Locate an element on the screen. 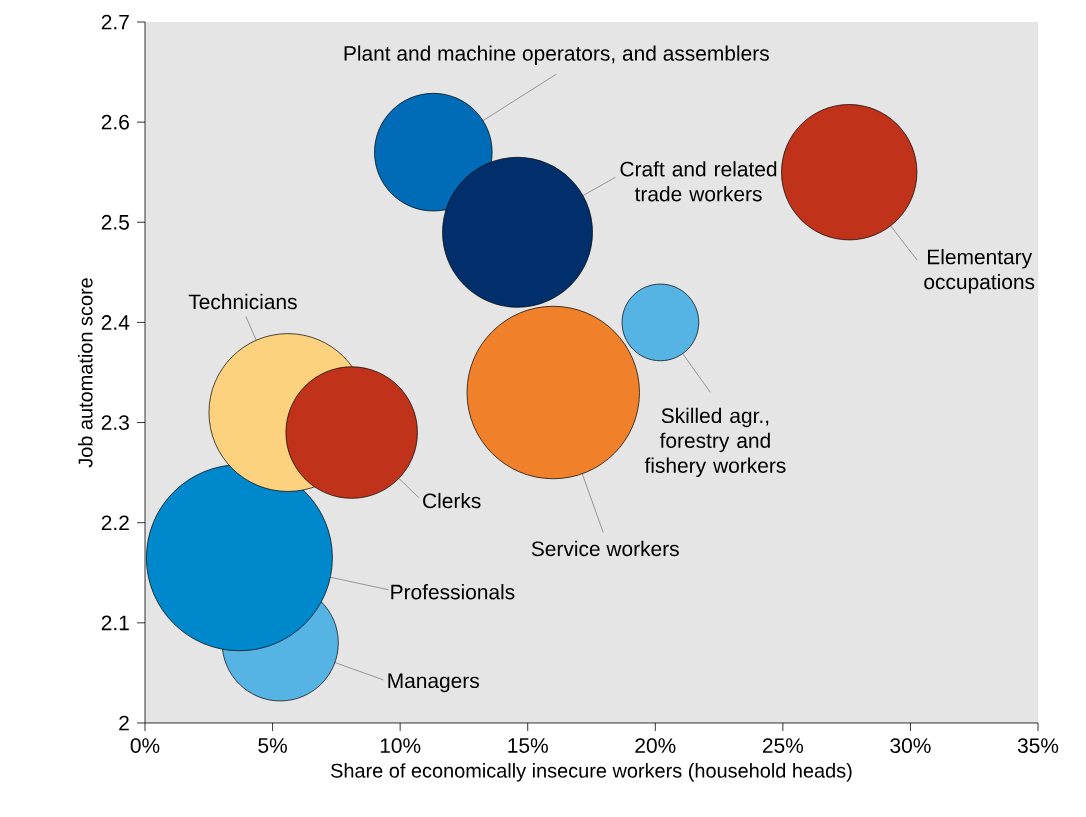  y-axis-title: Job automation score is located at coordinates (85, 373).